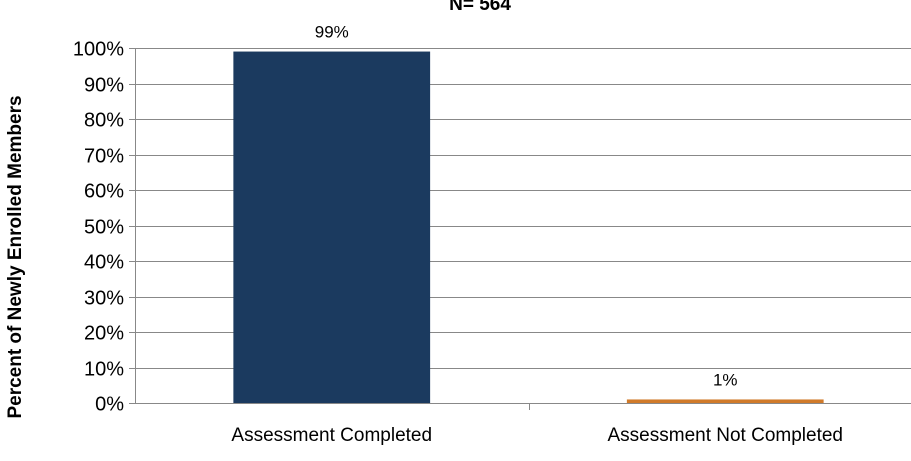 The width and height of the screenshot is (911, 461). Describe the element at coordinates (725, 401) in the screenshot. I see `bar` at that location.